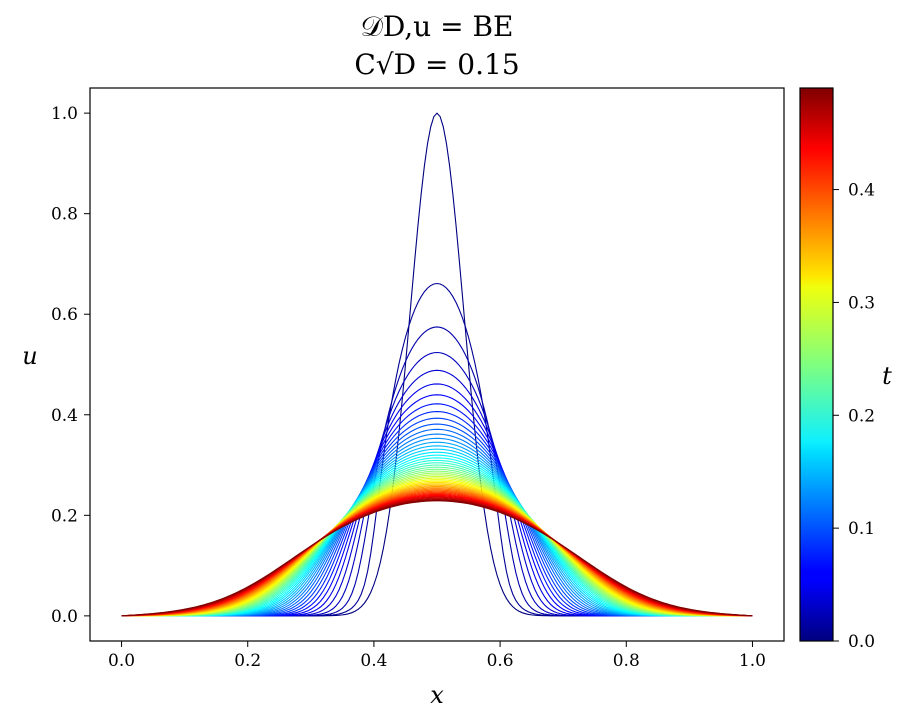  What do you see at coordinates (861, 303) in the screenshot?
I see `colorbar-tick-label: 0.3` at bounding box center [861, 303].